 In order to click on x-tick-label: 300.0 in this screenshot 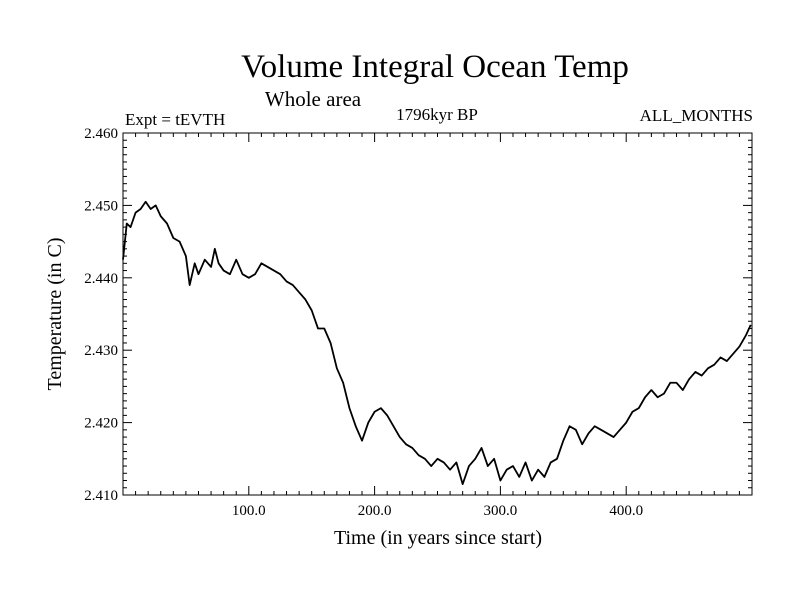, I will do `click(501, 511)`.